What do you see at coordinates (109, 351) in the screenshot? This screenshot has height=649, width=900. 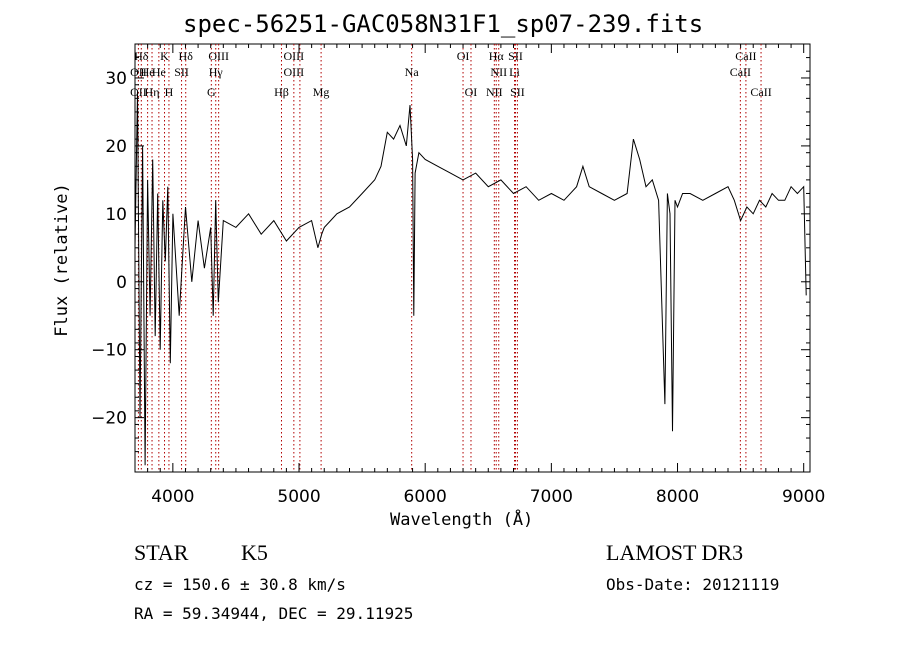 I see `y-tick-label: −10` at bounding box center [109, 351].